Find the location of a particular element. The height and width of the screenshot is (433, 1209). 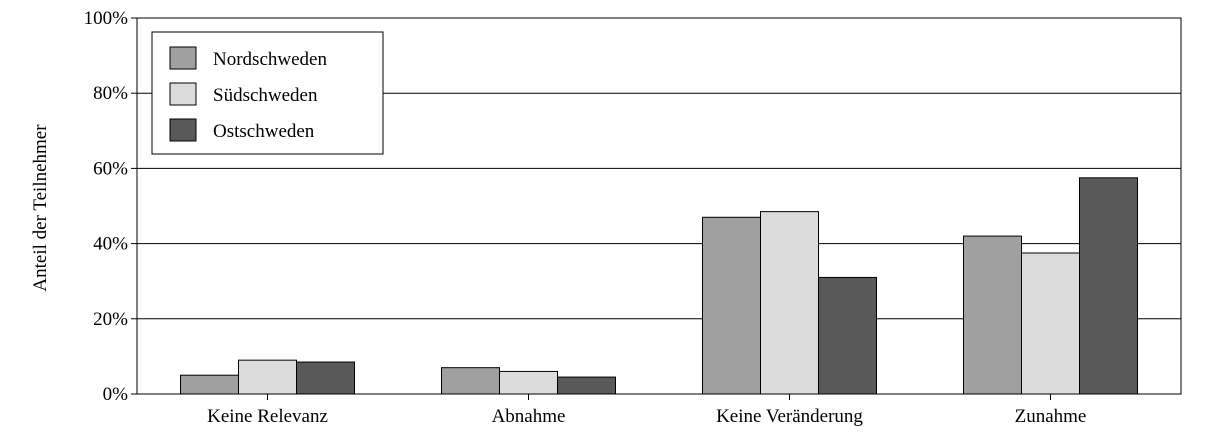

x-category-label: Keine Veränderung is located at coordinates (789, 416).